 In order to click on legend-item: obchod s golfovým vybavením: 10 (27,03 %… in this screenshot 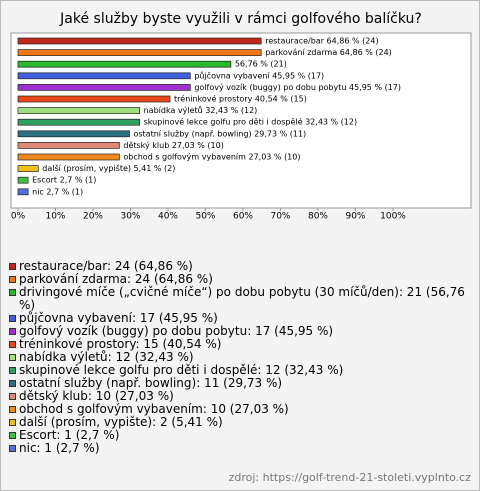, I will do `click(240, 409)`.